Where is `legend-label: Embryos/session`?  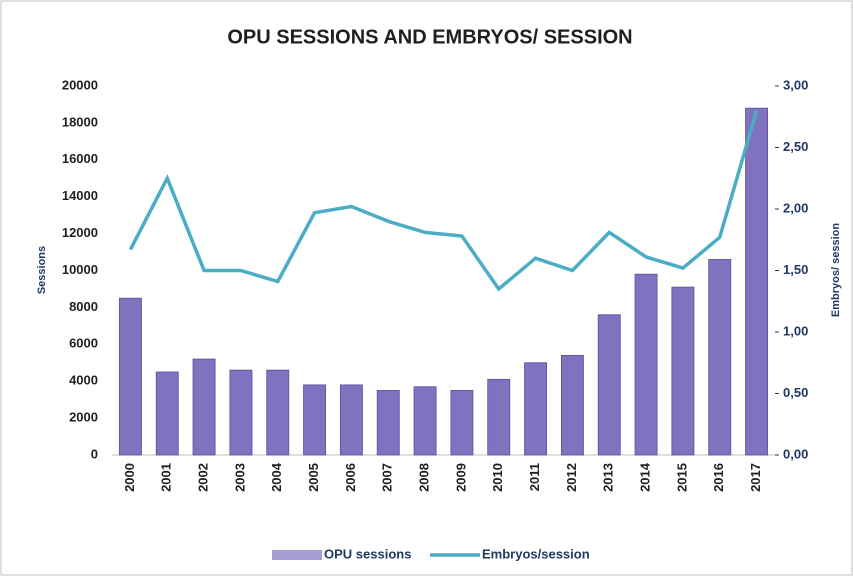
legend-label: Embryos/session is located at coordinates (536, 553).